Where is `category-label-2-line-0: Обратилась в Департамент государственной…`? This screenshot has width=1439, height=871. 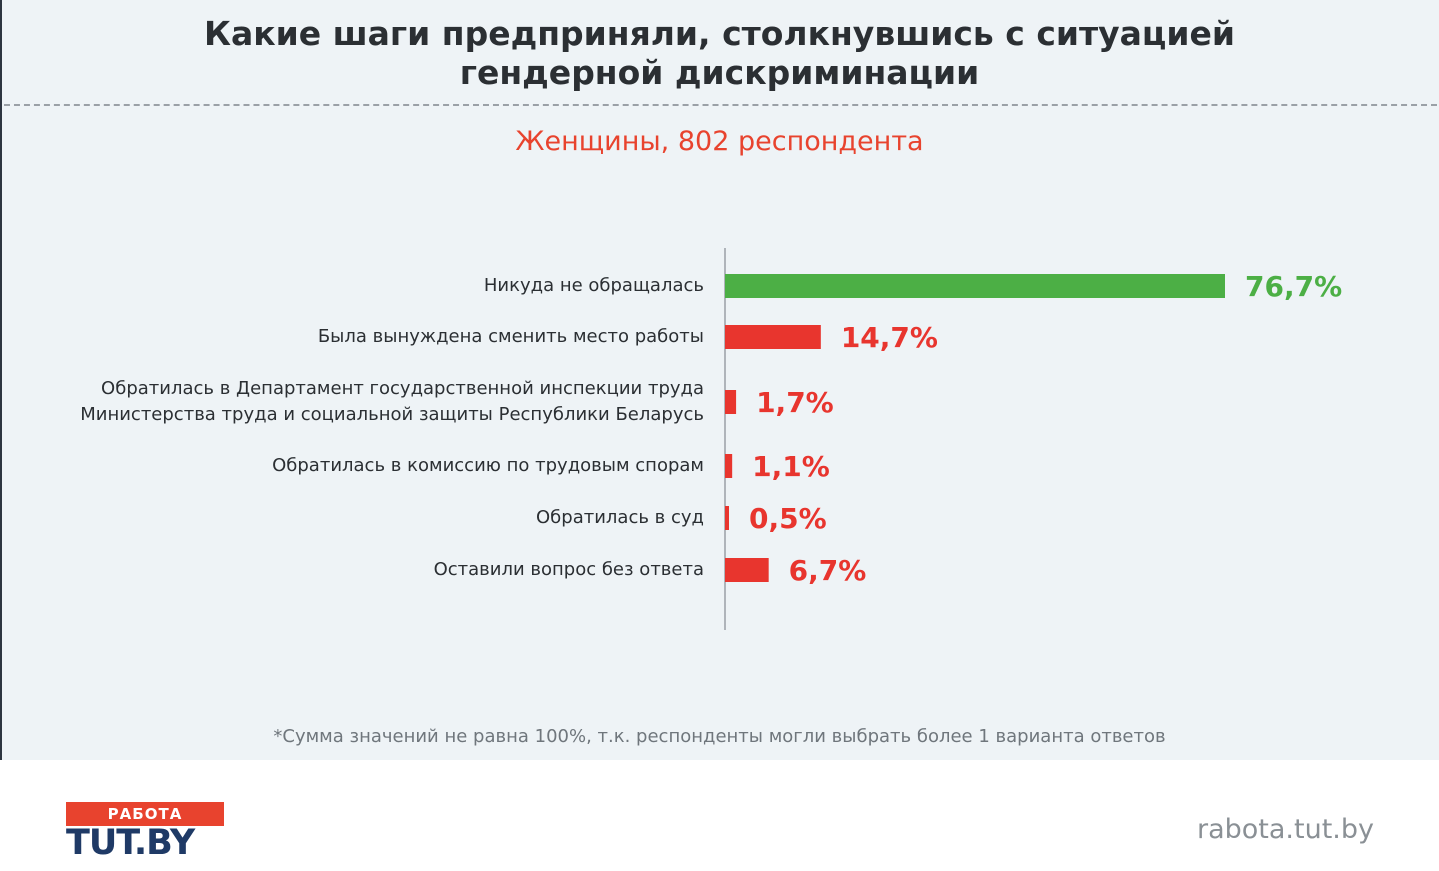 category-label-2-line-0: Обратилась в Департамент государственной… is located at coordinates (402, 388).